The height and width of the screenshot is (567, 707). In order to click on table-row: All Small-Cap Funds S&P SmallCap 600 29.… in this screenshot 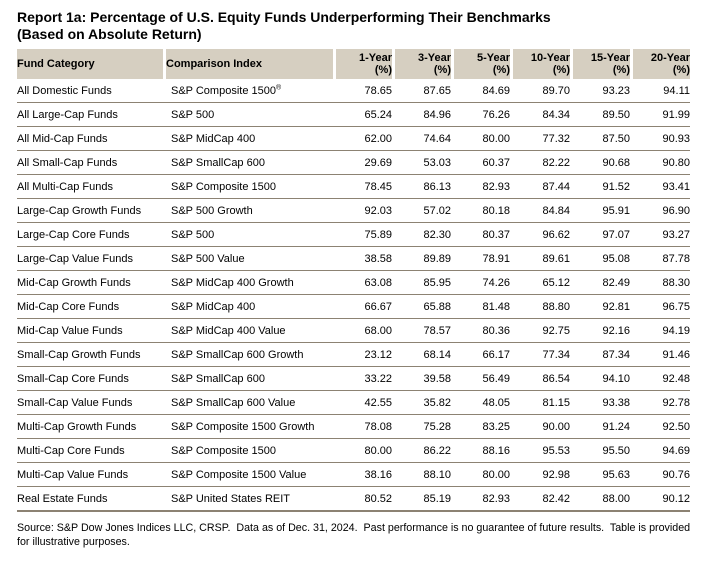, I will do `click(353, 163)`.